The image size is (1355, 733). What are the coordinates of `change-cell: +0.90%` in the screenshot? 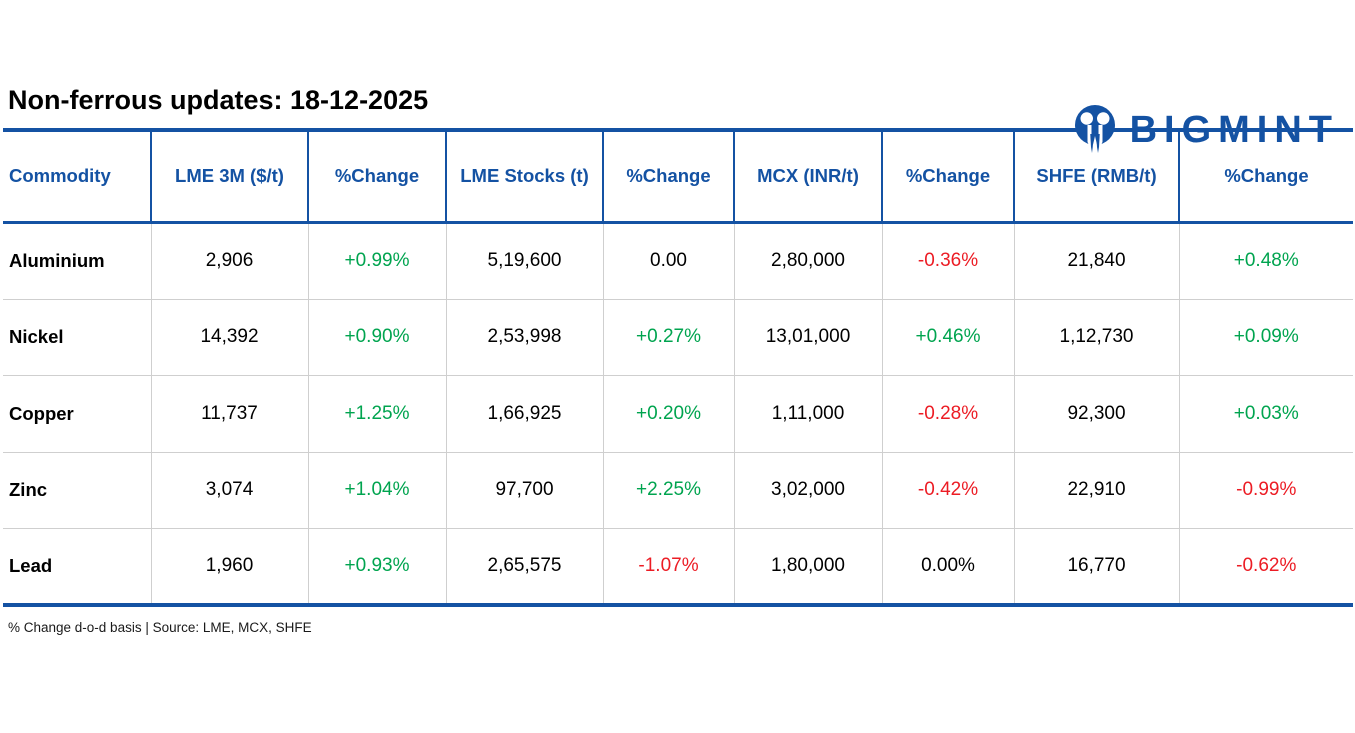 It's located at (377, 338).